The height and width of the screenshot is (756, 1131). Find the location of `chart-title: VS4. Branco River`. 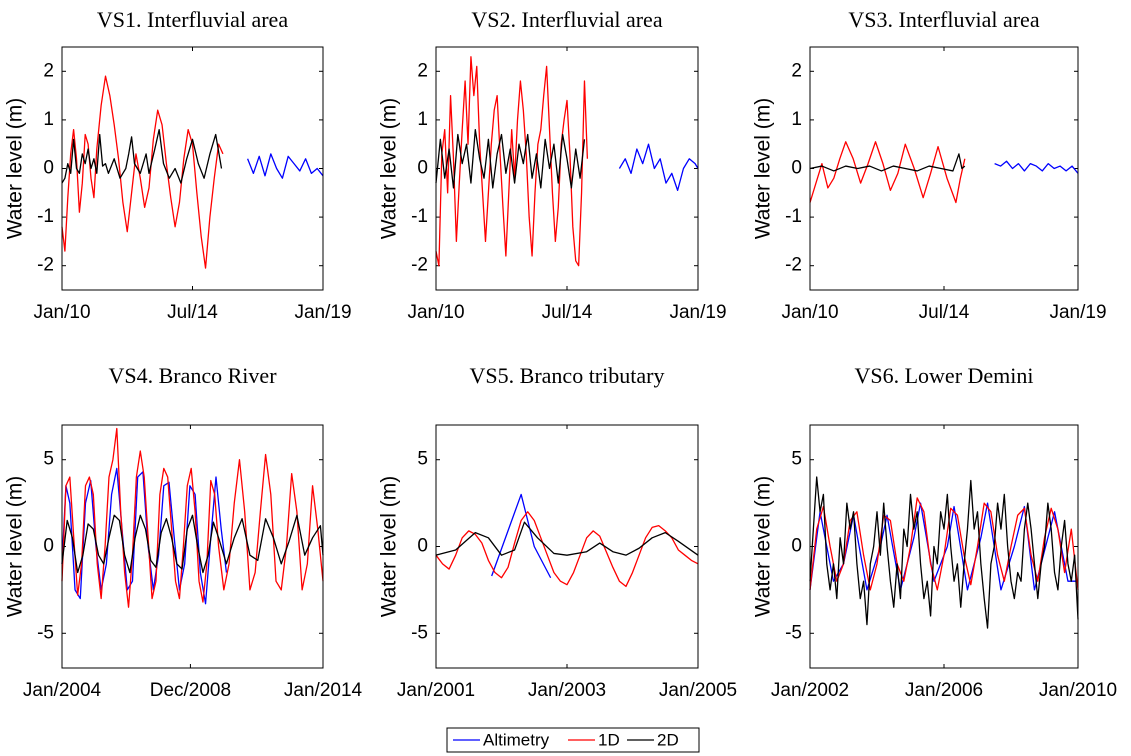

chart-title: VS4. Branco River is located at coordinates (192, 375).